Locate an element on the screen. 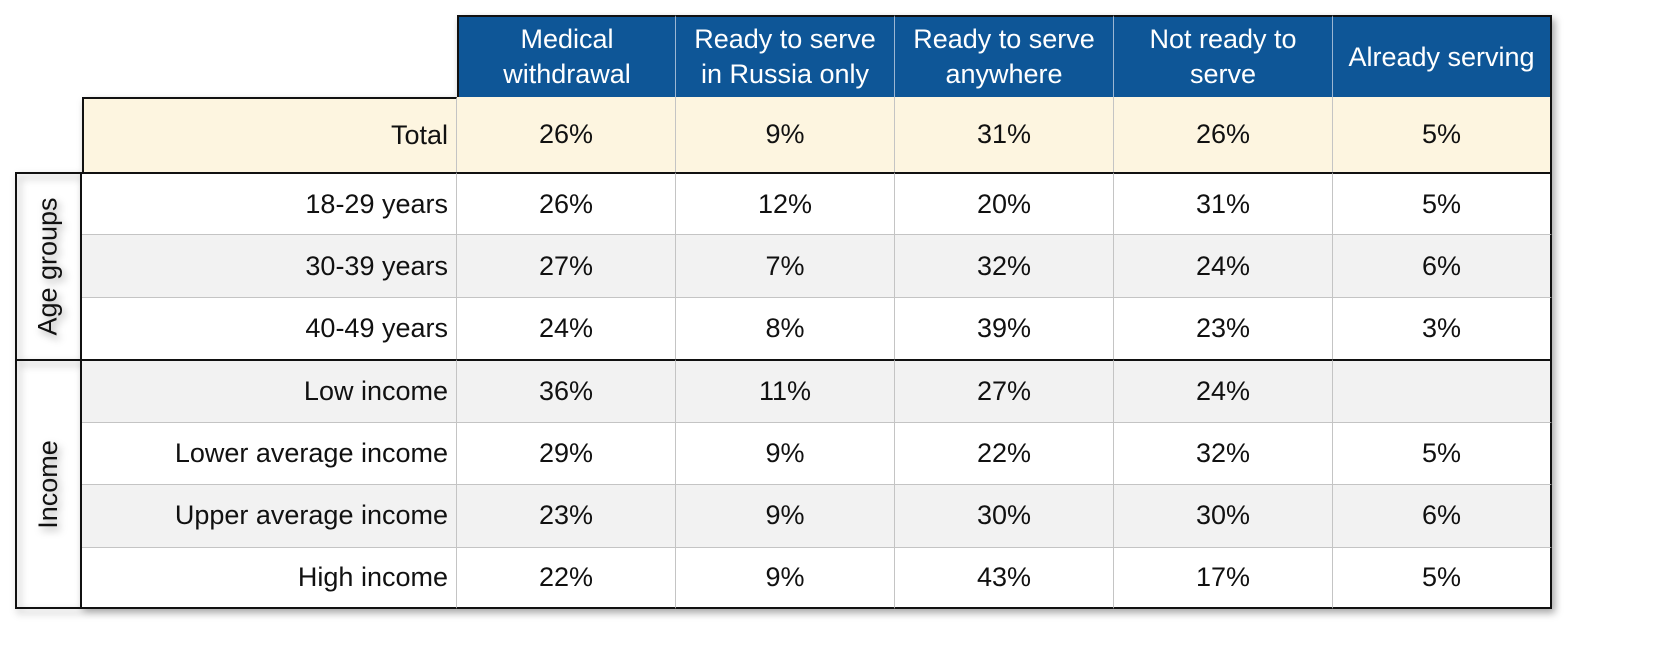 This screenshot has height=662, width=1660. row-label: Low income is located at coordinates (269, 390).